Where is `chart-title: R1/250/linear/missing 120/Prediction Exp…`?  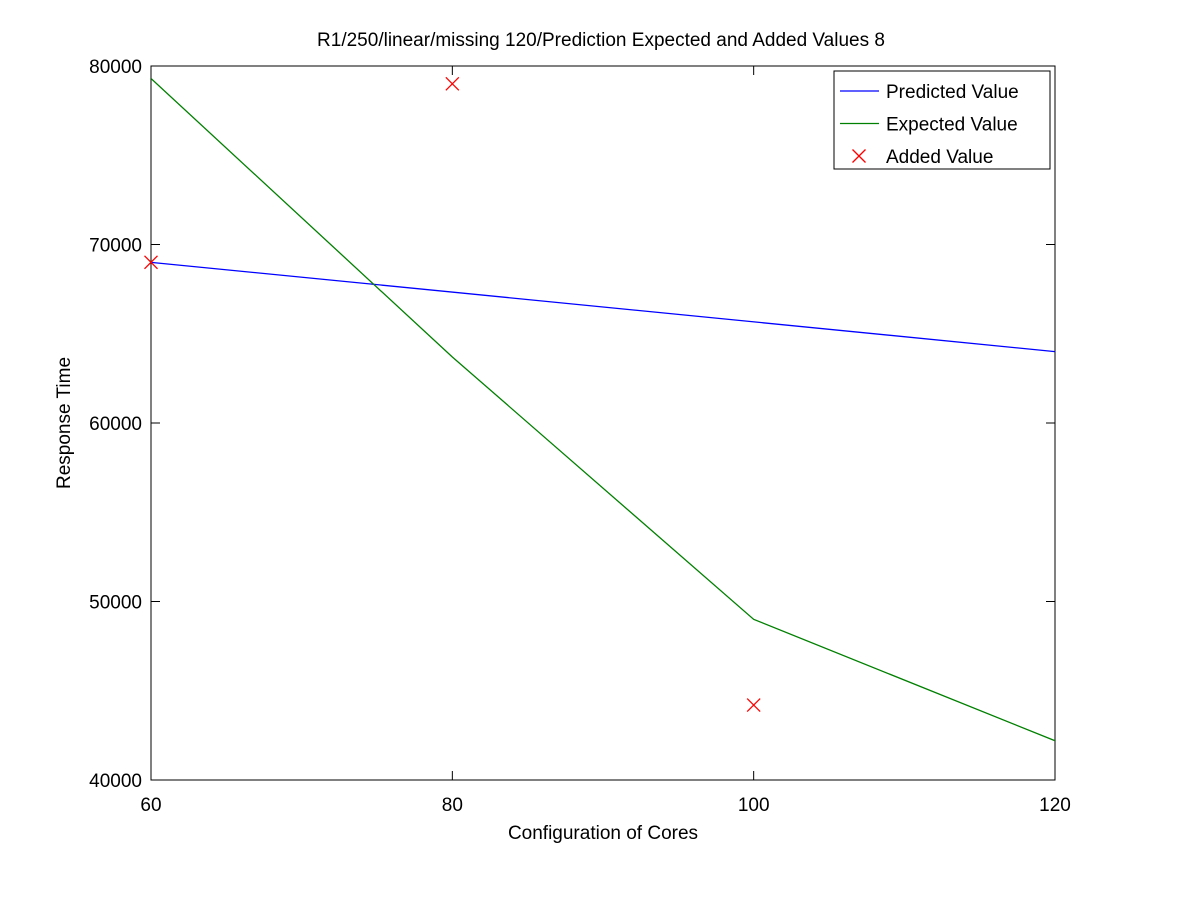 chart-title: R1/250/linear/missing 120/Prediction Exp… is located at coordinates (601, 40).